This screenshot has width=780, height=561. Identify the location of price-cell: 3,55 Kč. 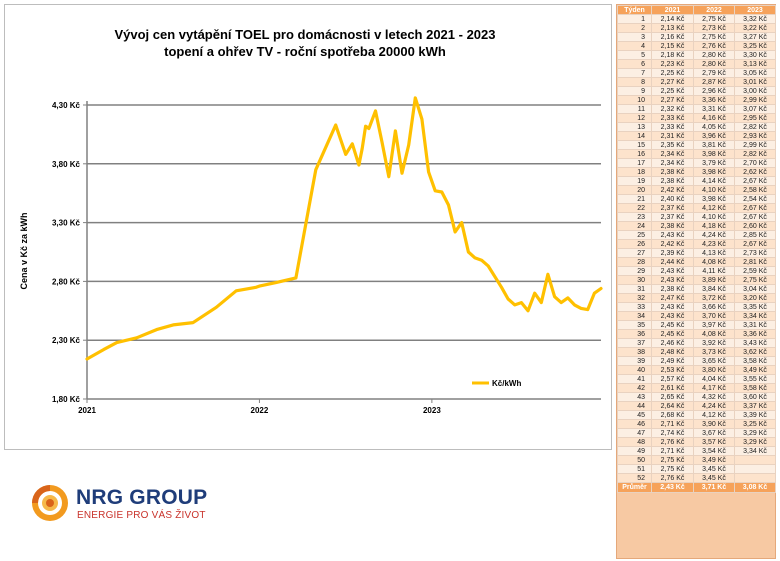
(755, 379).